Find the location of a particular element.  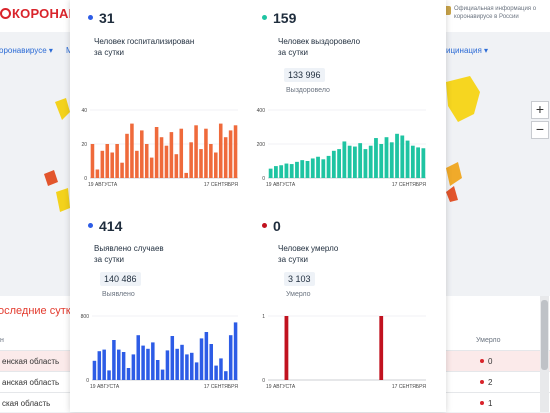

nav-item-vaccination: ицинация ▾ is located at coordinates (467, 50).